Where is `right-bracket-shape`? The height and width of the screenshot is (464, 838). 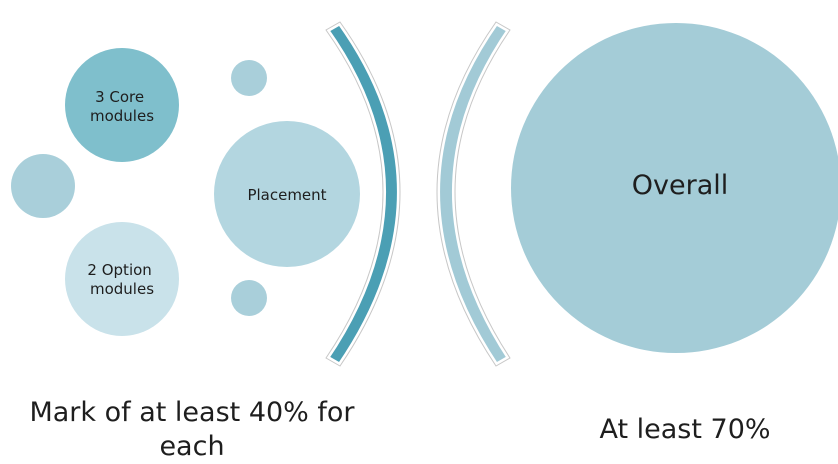
right-bracket-shape is located at coordinates (473, 194).